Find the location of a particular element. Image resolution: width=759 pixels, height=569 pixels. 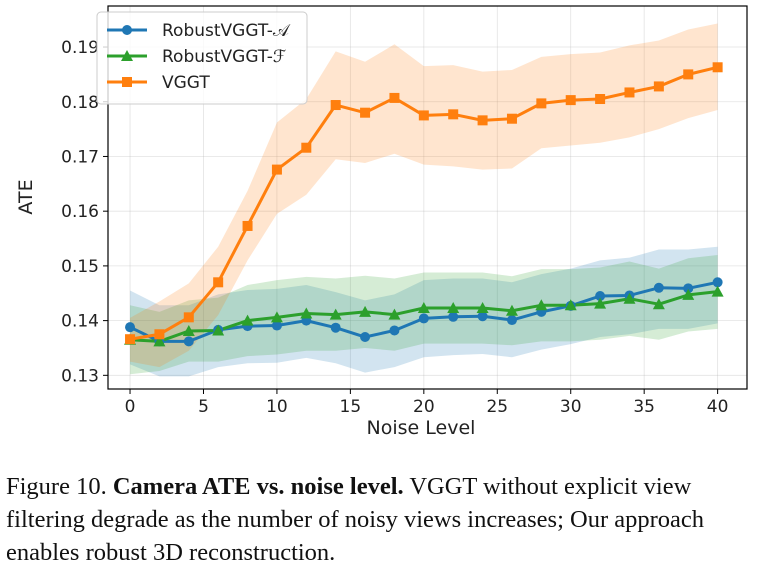

y-tick-label: 0.17 is located at coordinates (80, 157).